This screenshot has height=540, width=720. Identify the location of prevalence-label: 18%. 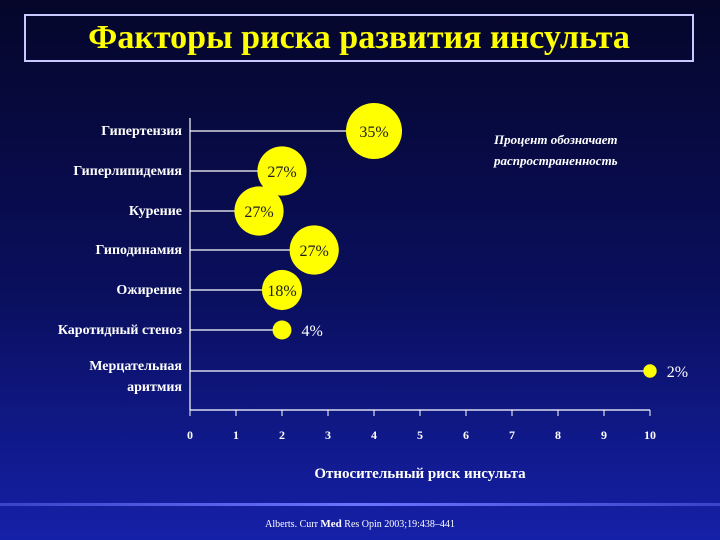
(281, 291).